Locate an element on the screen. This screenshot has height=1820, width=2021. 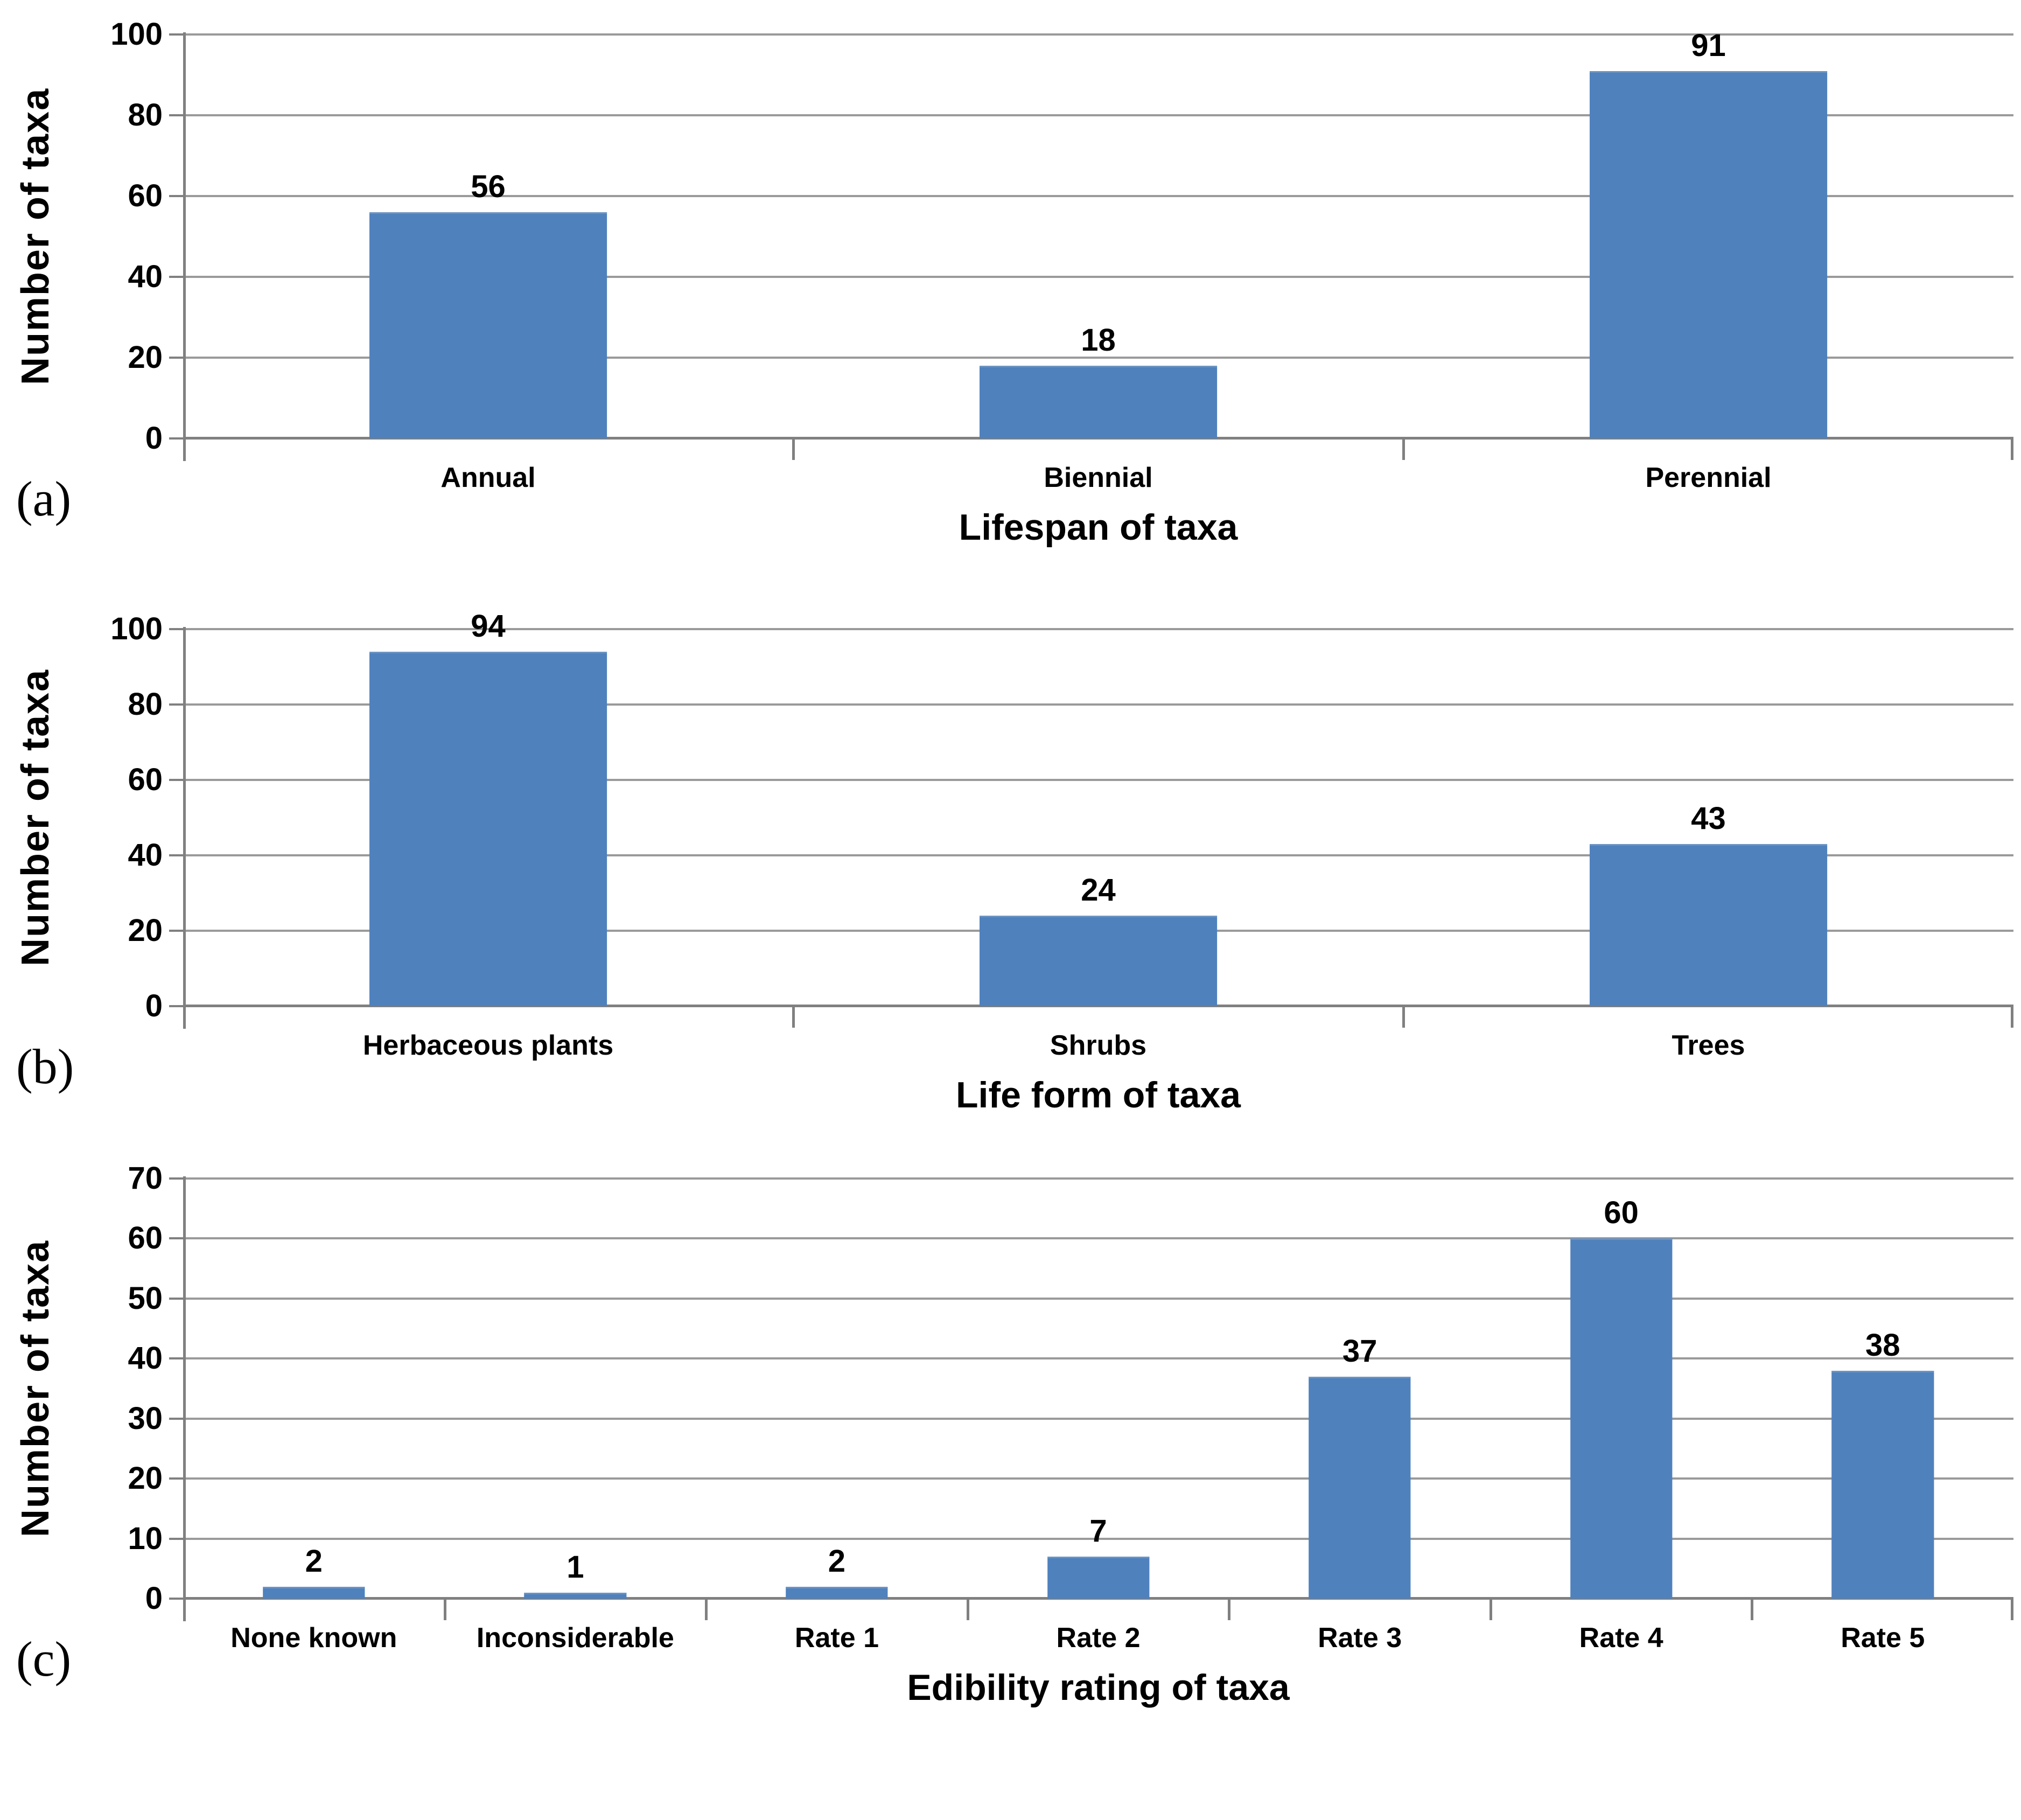
bar-slot: 91 is located at coordinates (1708, 234).